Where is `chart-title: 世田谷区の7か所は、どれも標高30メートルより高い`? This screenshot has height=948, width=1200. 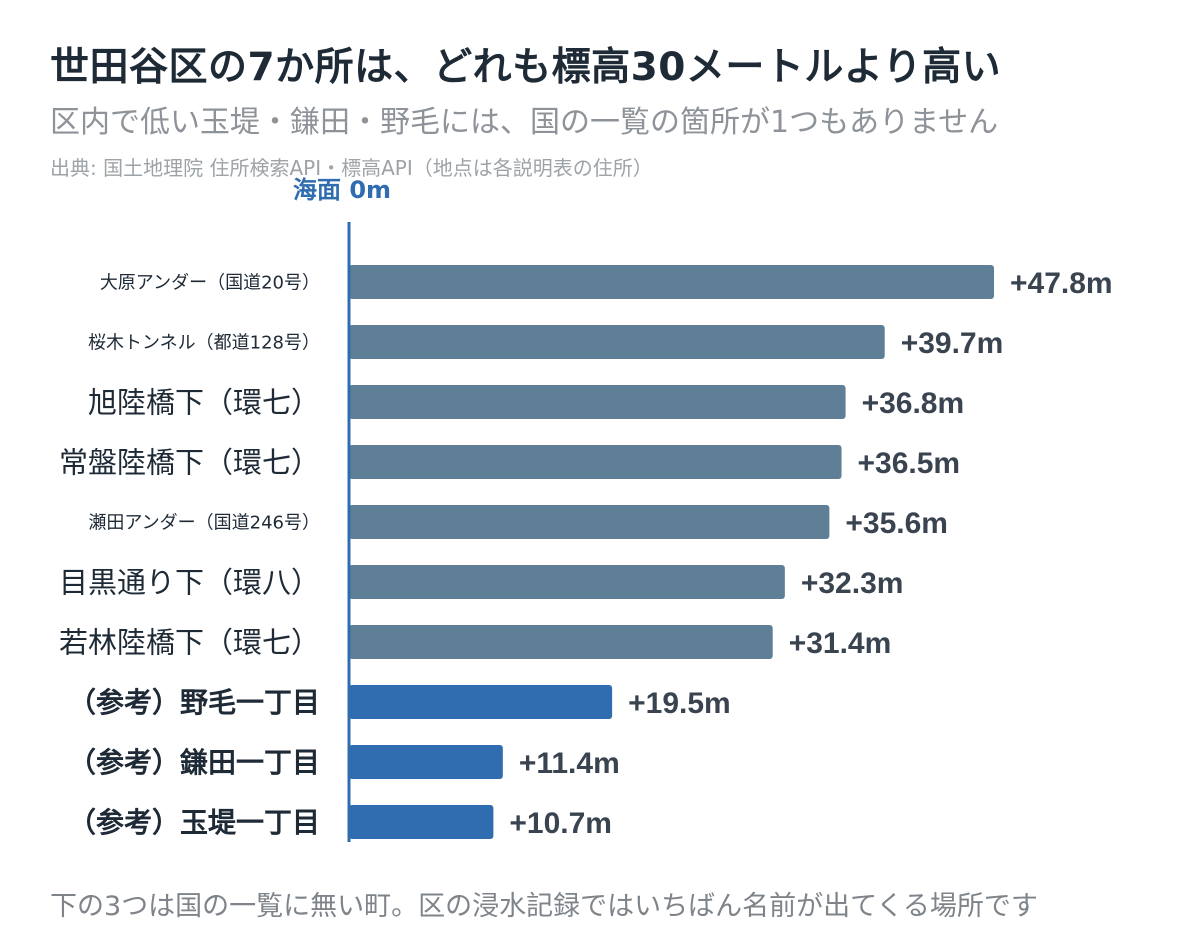 chart-title: 世田谷区の7か所は、どれも標高30メートルより高い is located at coordinates (526, 67).